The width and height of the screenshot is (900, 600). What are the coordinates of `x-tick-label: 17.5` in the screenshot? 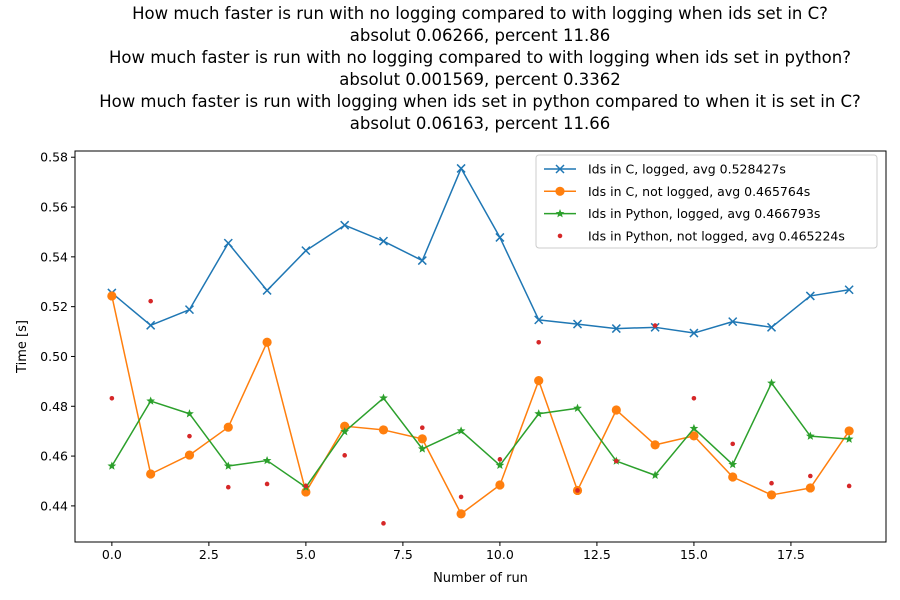 It's located at (791, 554).